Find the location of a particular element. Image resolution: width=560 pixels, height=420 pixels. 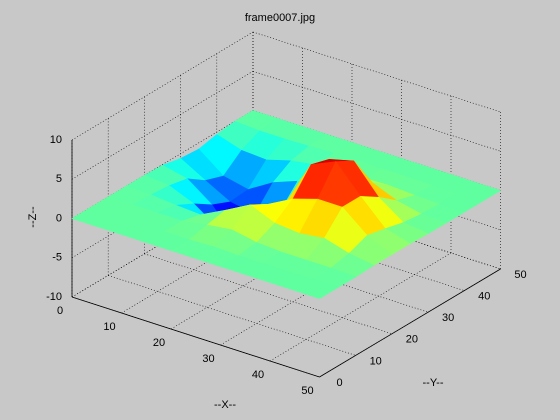

x-tick-label: 30 is located at coordinates (208, 359).